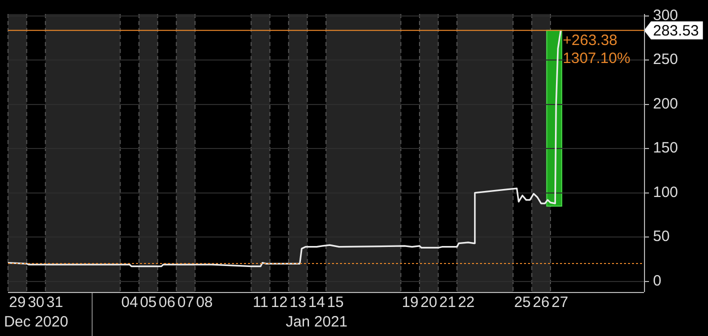 This screenshot has height=336, width=708. Describe the element at coordinates (36, 303) in the screenshot. I see `x-tick-label: 30` at that location.